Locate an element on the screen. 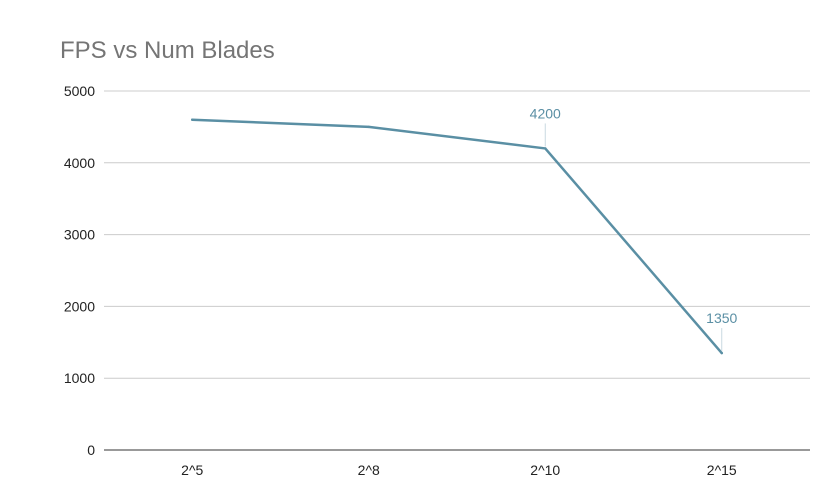 Image resolution: width=819 pixels, height=504 pixels. y-tick-label: 5000 is located at coordinates (79, 91).